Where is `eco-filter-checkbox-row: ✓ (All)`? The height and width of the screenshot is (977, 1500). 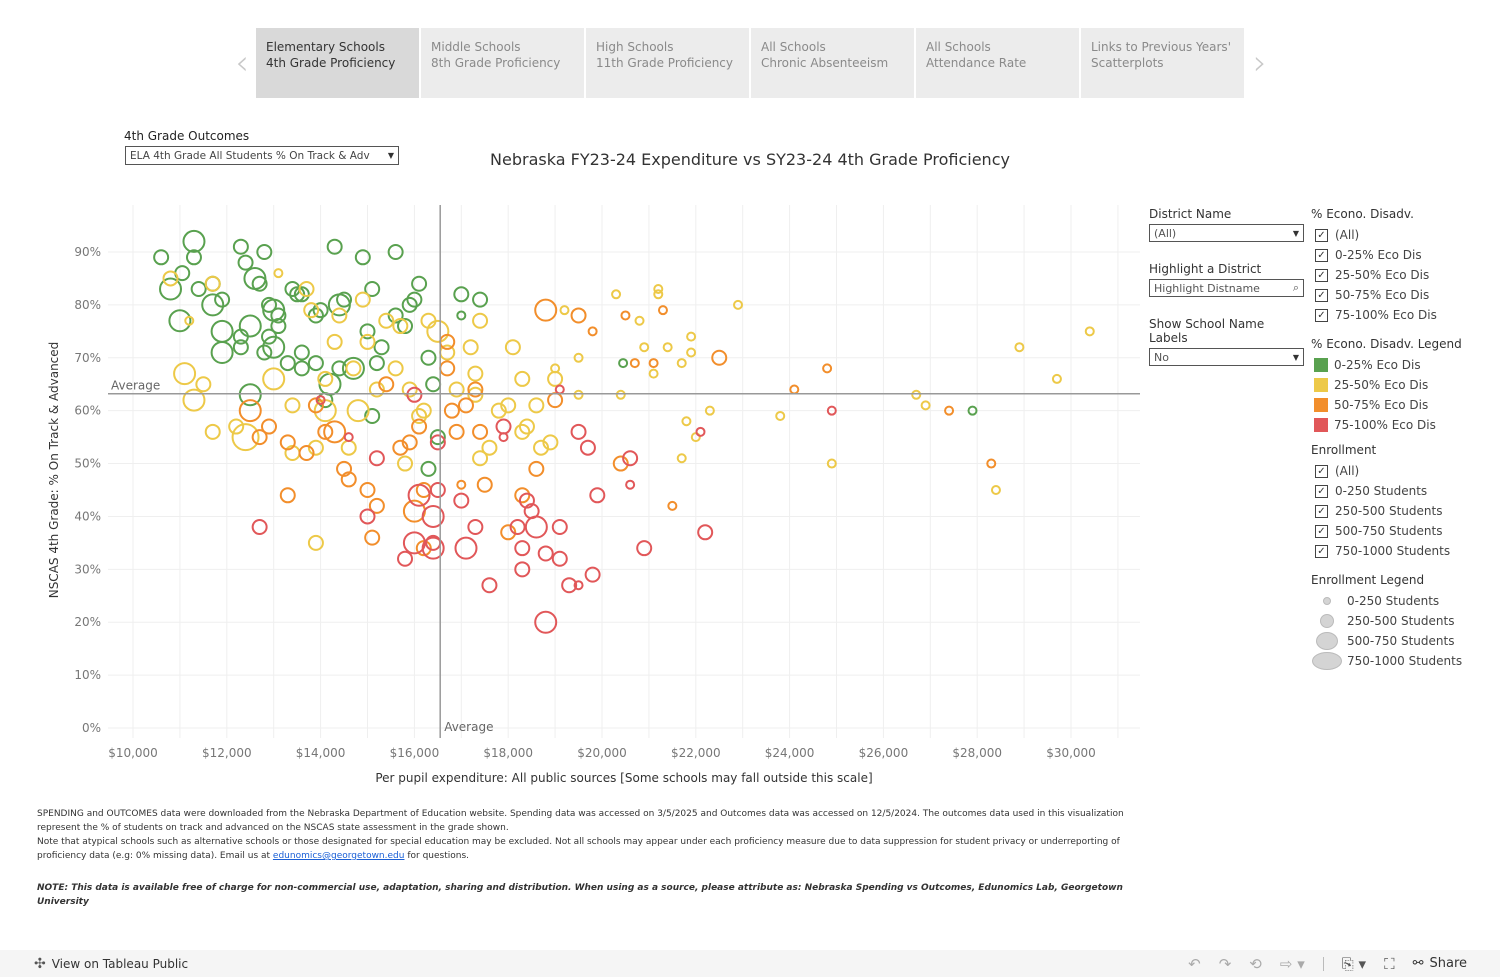 eco-filter-checkbox-row: ✓ (All) is located at coordinates (1403, 235).